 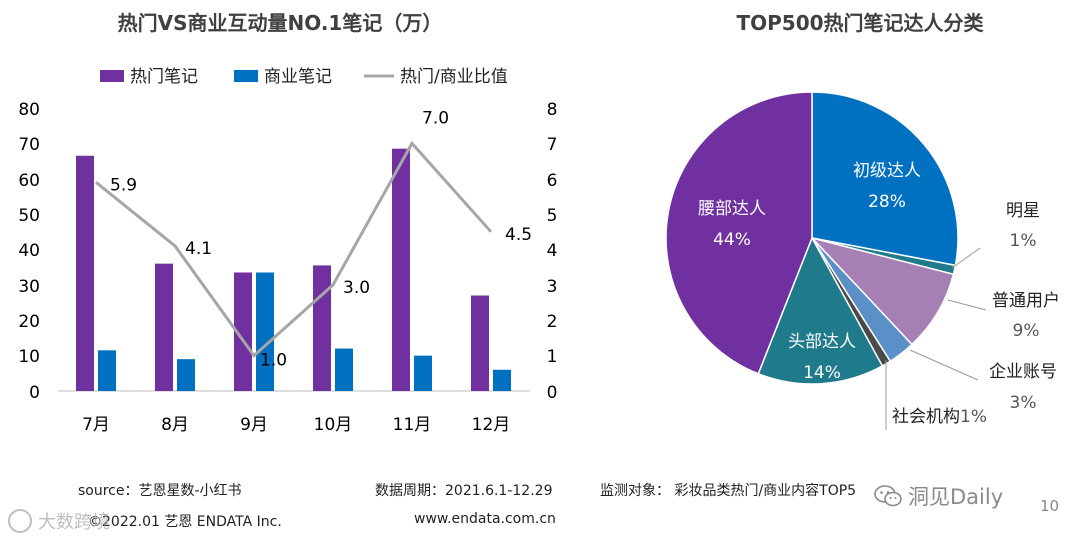 I want to click on footer-source: source：艺恩星数-小红书, so click(x=160, y=491).